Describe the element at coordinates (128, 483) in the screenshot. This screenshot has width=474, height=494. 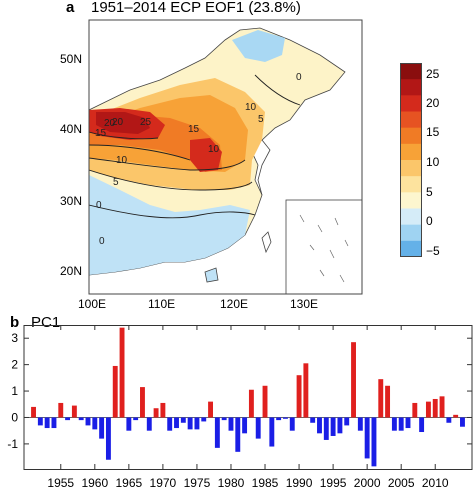
I see `x-tick-label: 1965` at that location.